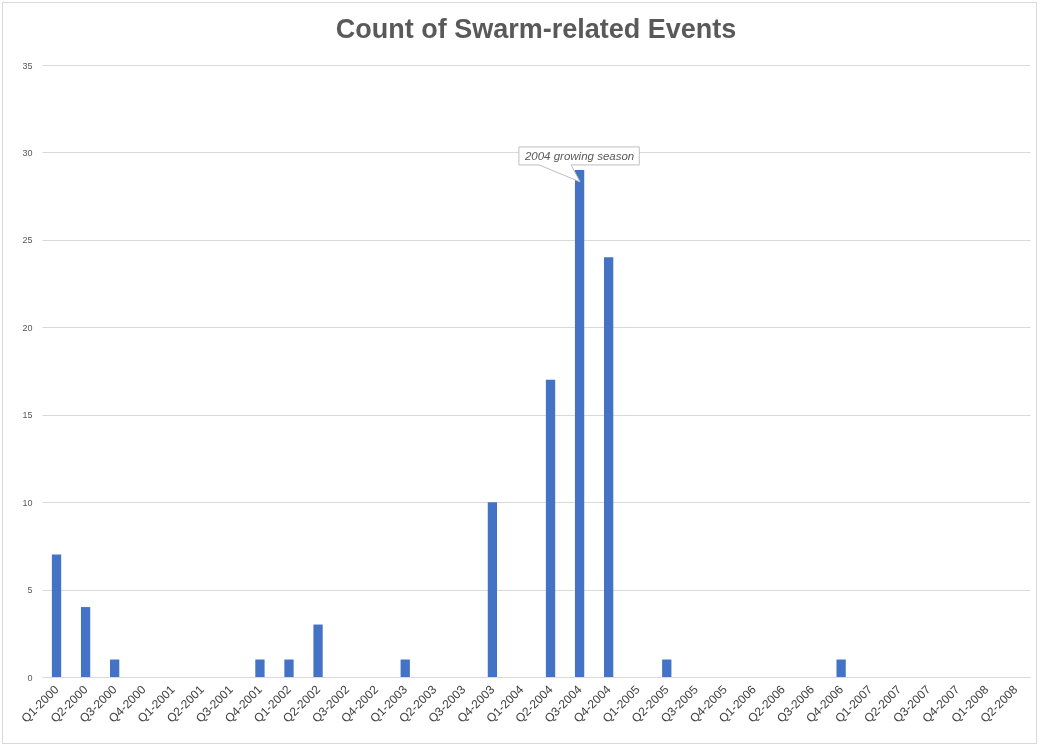 The width and height of the screenshot is (1041, 748). Describe the element at coordinates (27, 240) in the screenshot. I see `y-tick-label: 25` at that location.